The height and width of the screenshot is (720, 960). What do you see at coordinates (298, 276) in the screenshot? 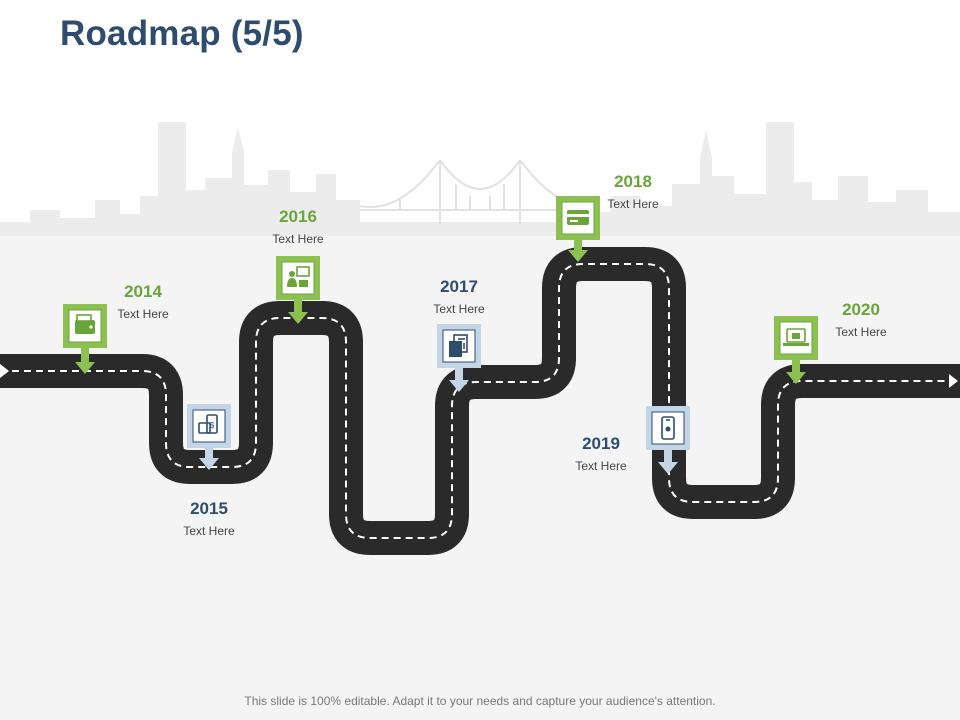
I see `presentation-icon` at bounding box center [298, 276].